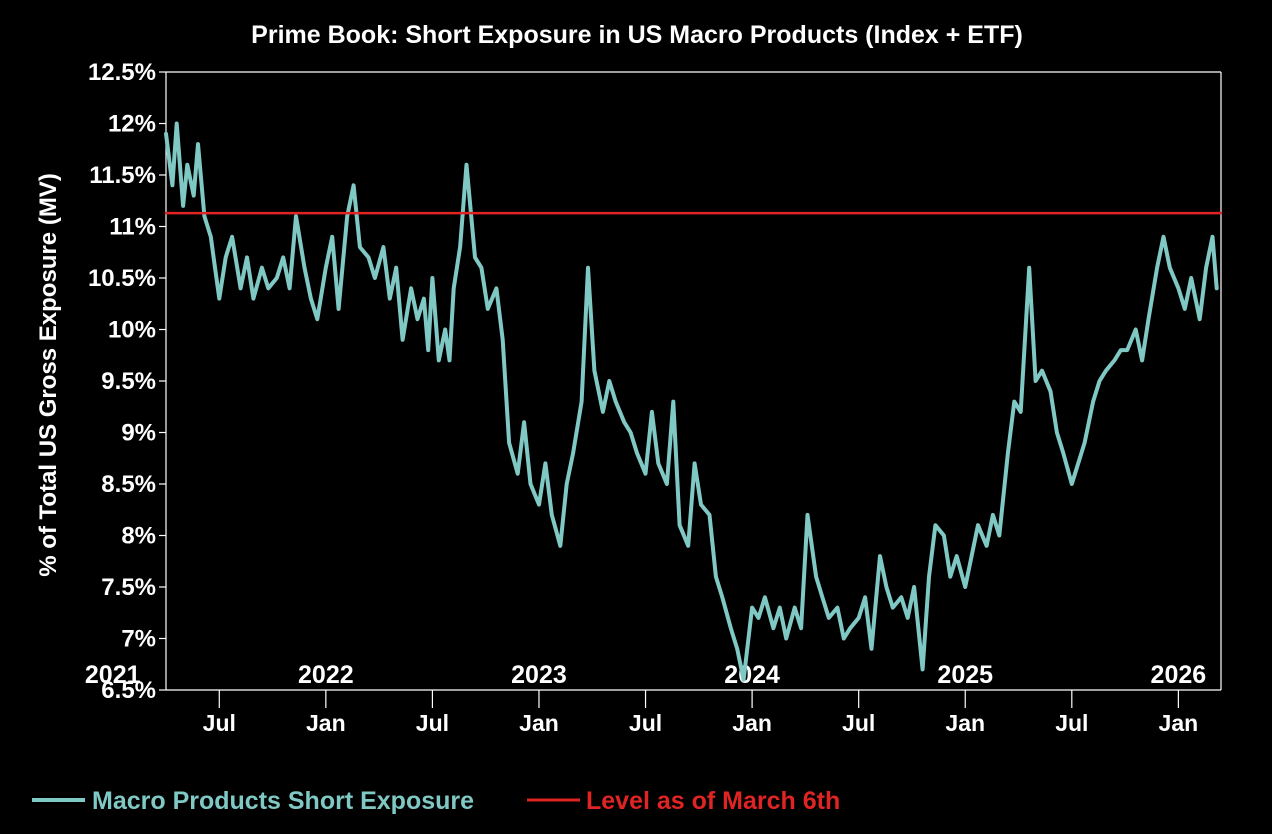 Image resolution: width=1272 pixels, height=834 pixels. What do you see at coordinates (326, 675) in the screenshot?
I see `x-year-label: 2022` at bounding box center [326, 675].